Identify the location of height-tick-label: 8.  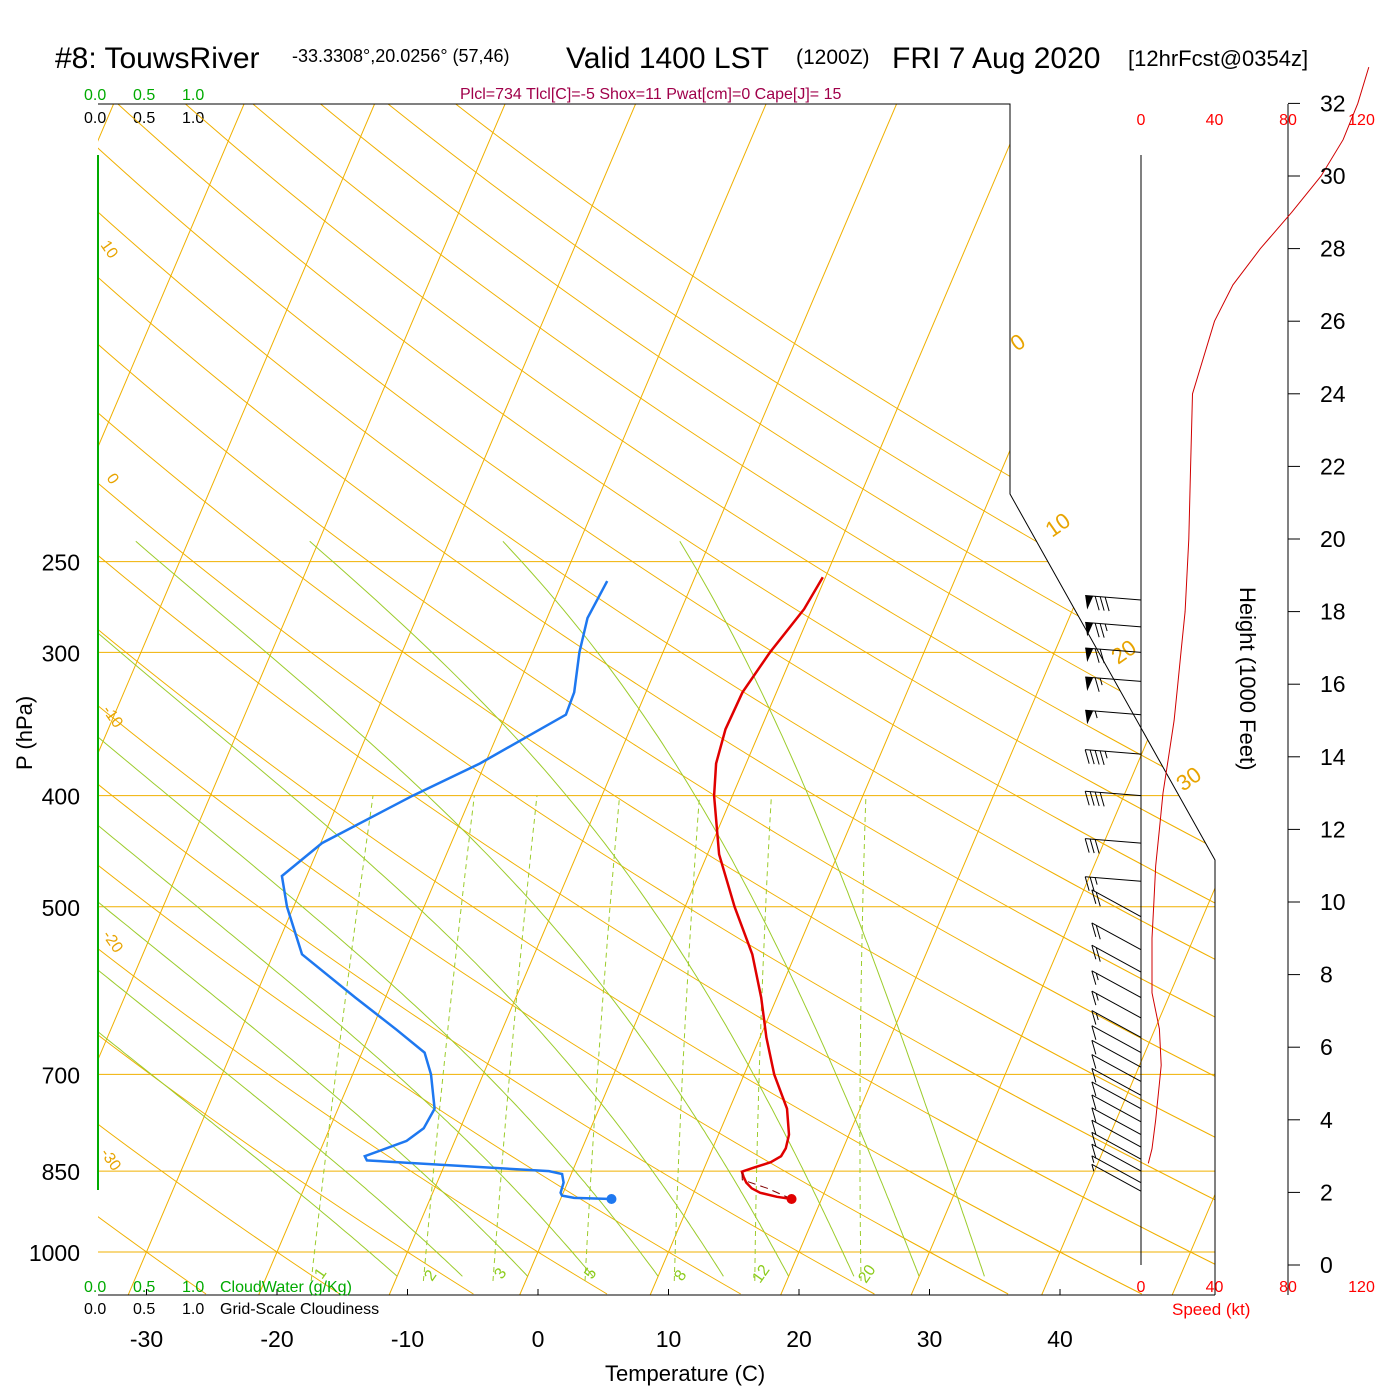
(1326, 975).